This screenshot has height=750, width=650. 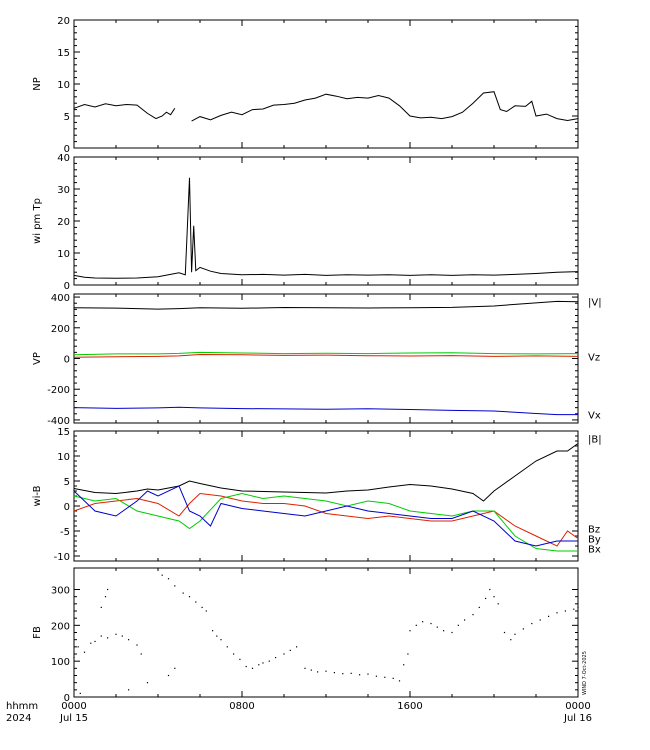 I want to click on series-b-Bz, so click(x=326, y=519).